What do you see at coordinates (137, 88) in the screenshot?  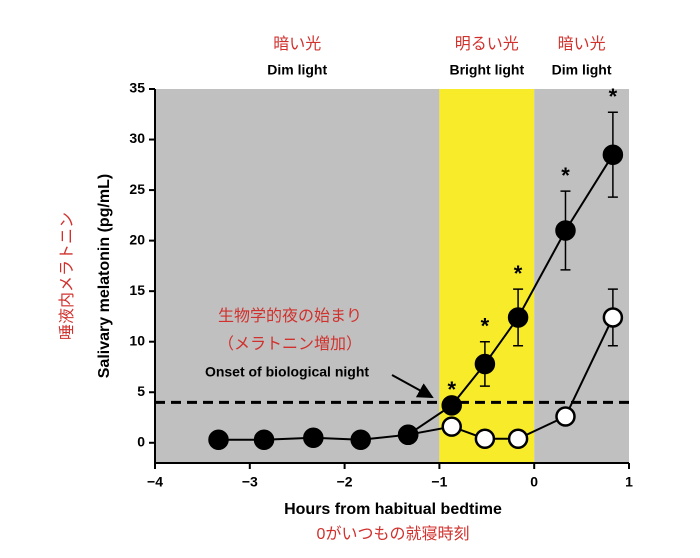 I see `y-tick-label: 35` at bounding box center [137, 88].